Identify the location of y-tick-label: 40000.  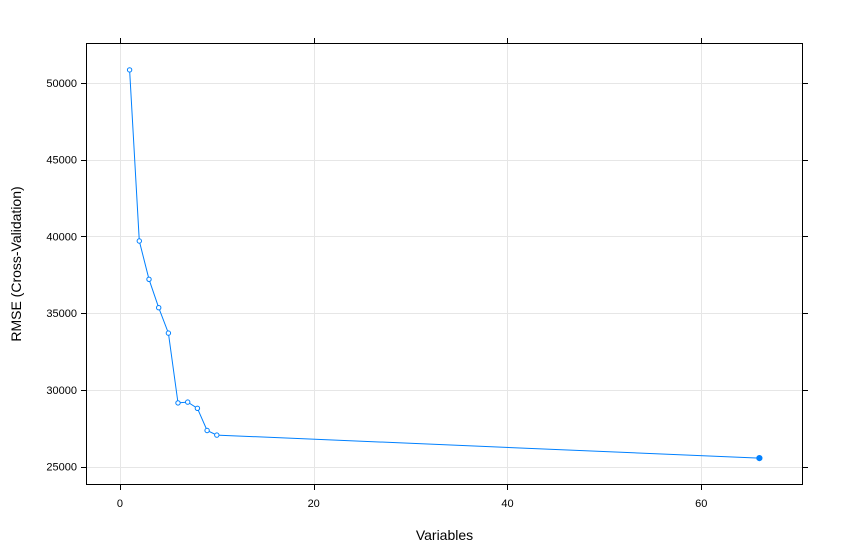
(61, 237).